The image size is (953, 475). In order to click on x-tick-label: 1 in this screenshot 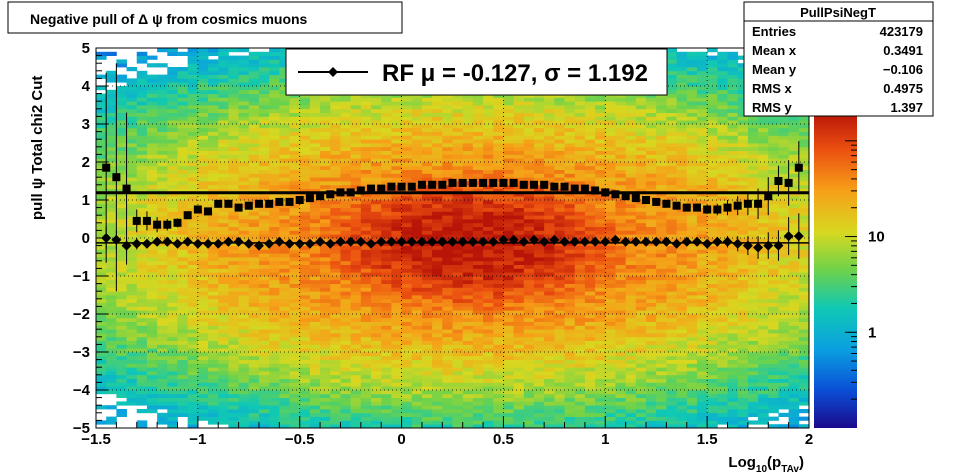, I will do `click(605, 439)`.